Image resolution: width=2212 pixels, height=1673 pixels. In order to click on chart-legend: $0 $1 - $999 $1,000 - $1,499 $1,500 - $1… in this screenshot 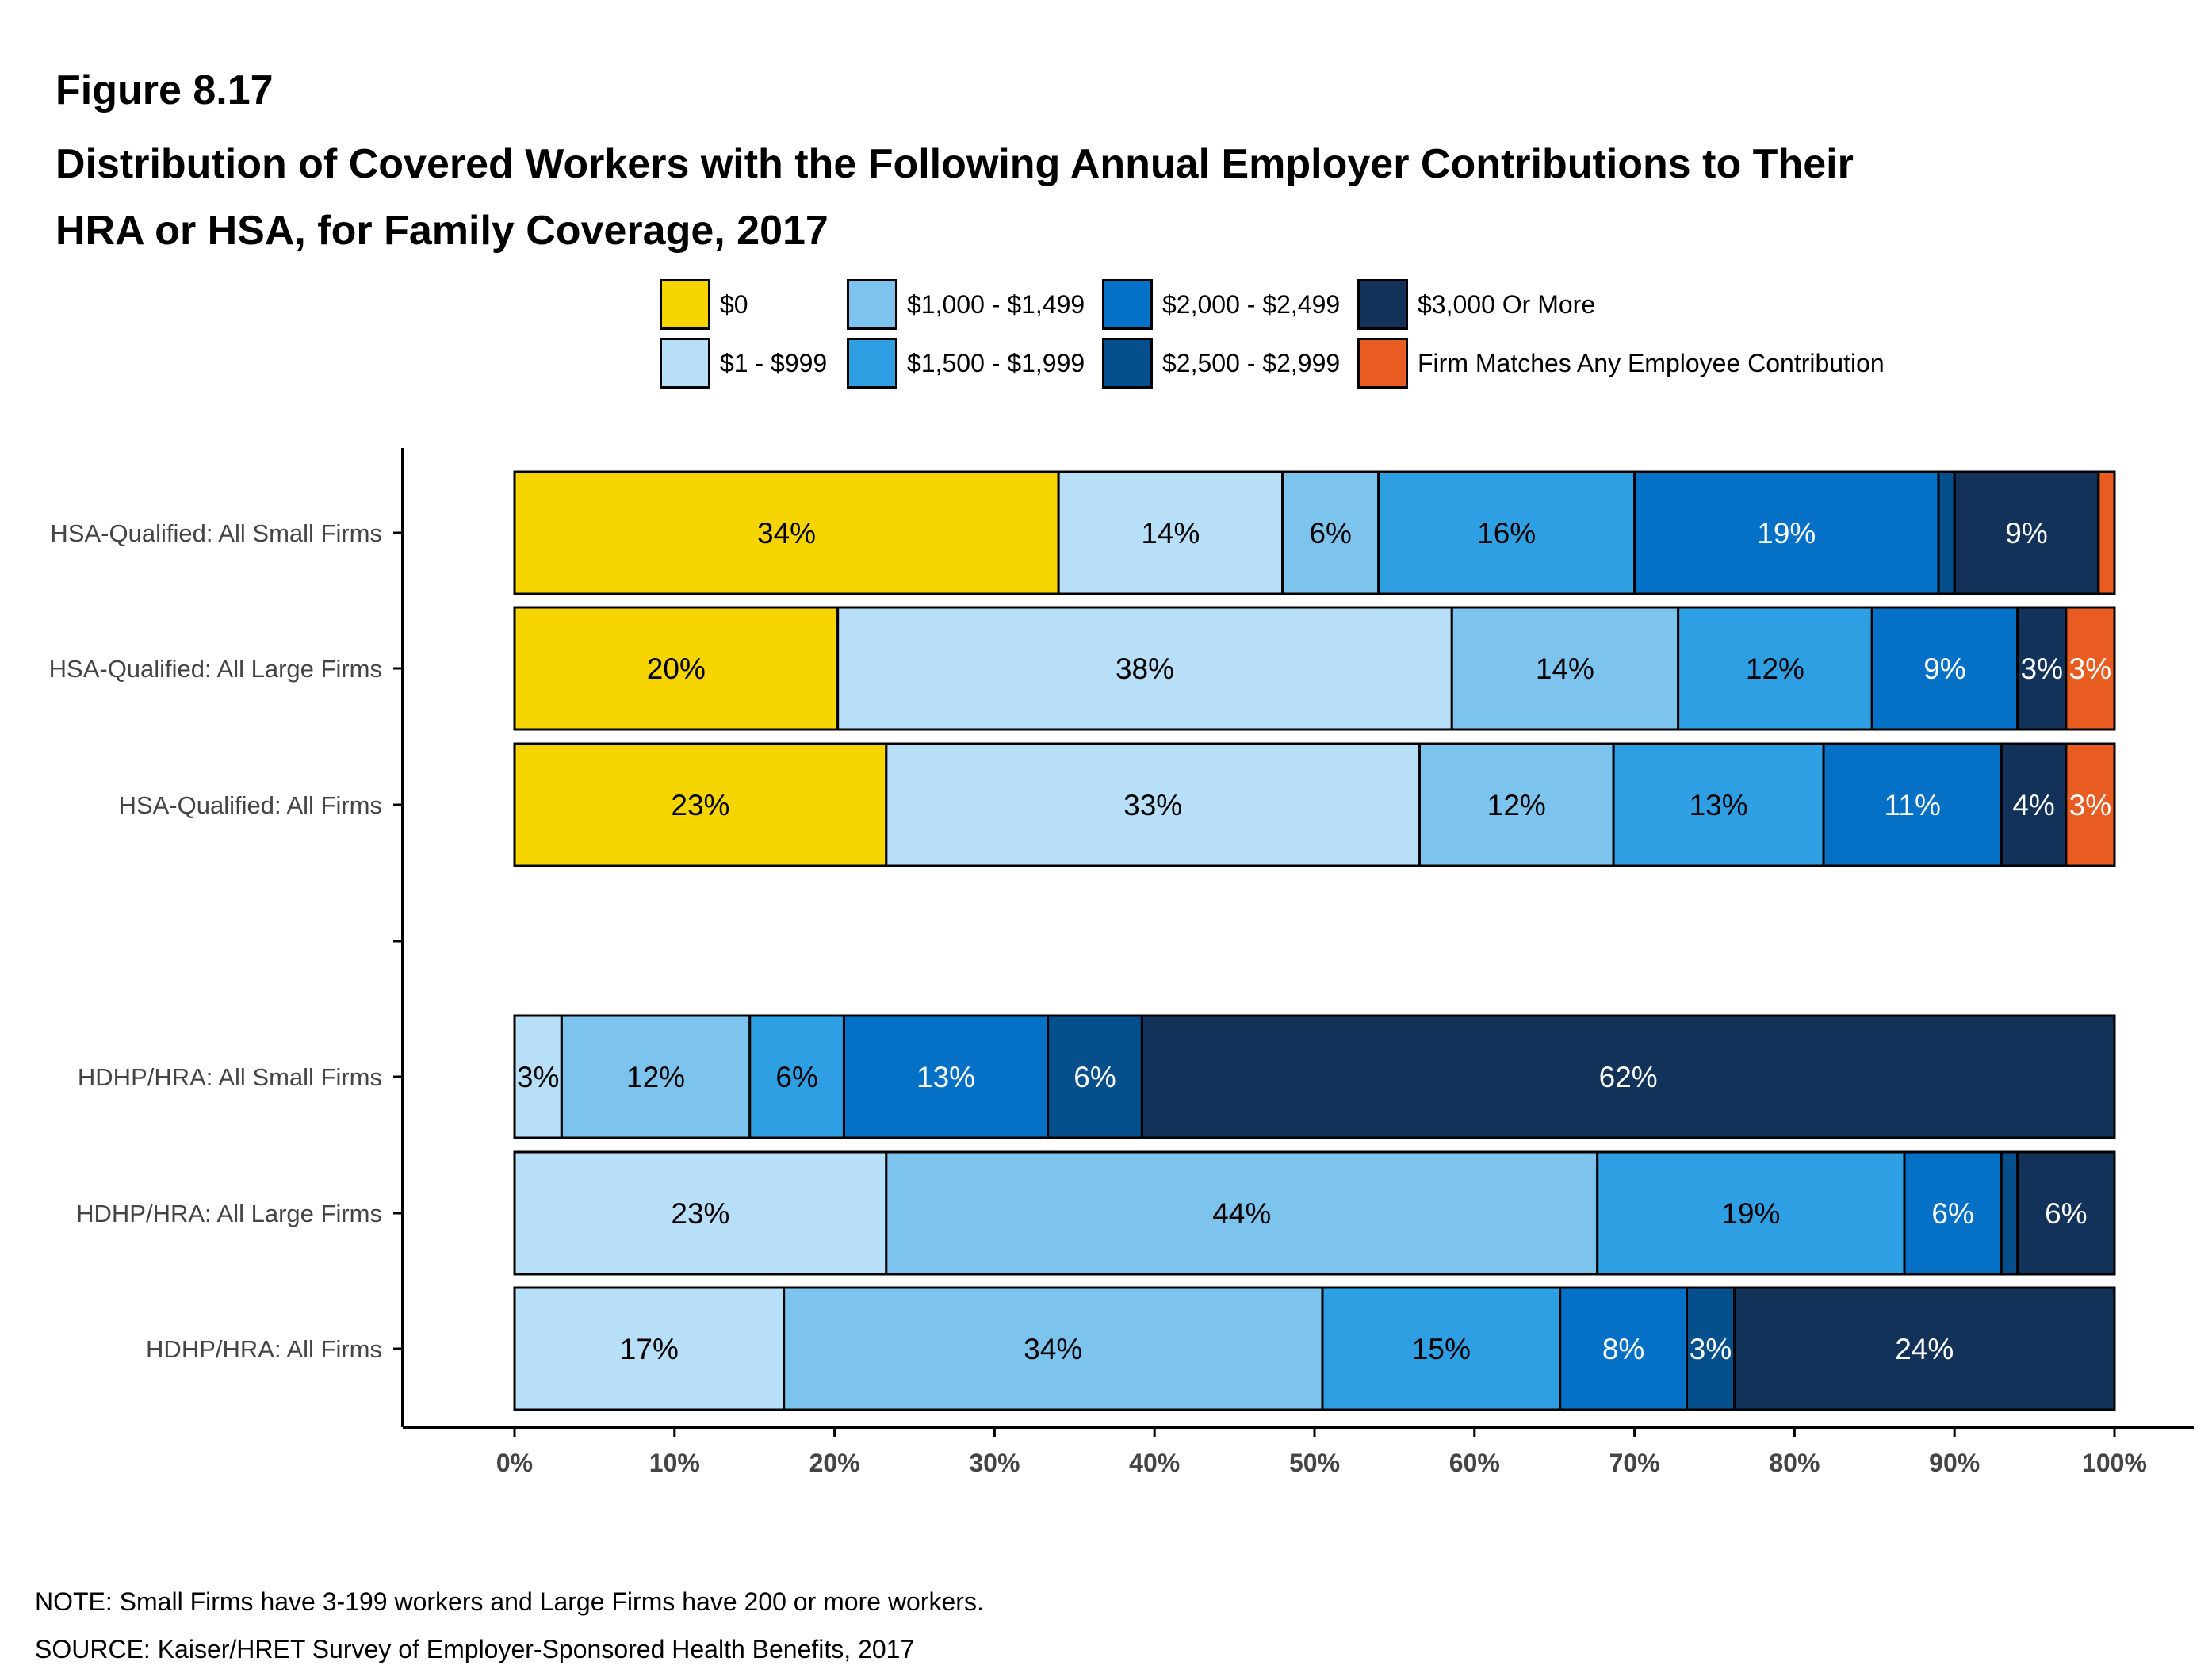, I will do `click(1333, 337)`.